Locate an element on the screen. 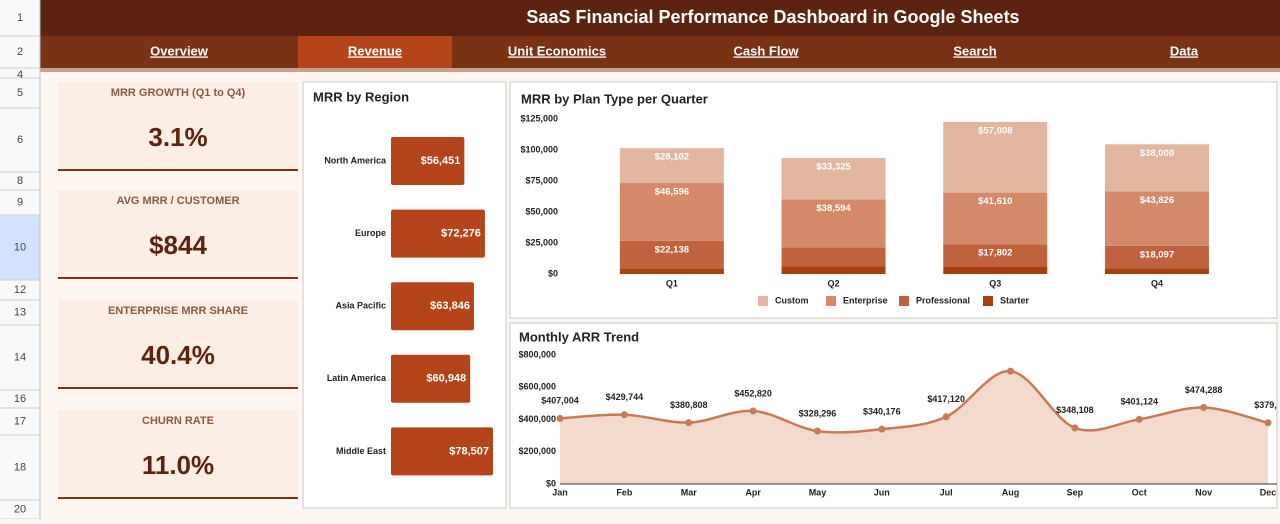  value-label: $28,102 is located at coordinates (672, 157).